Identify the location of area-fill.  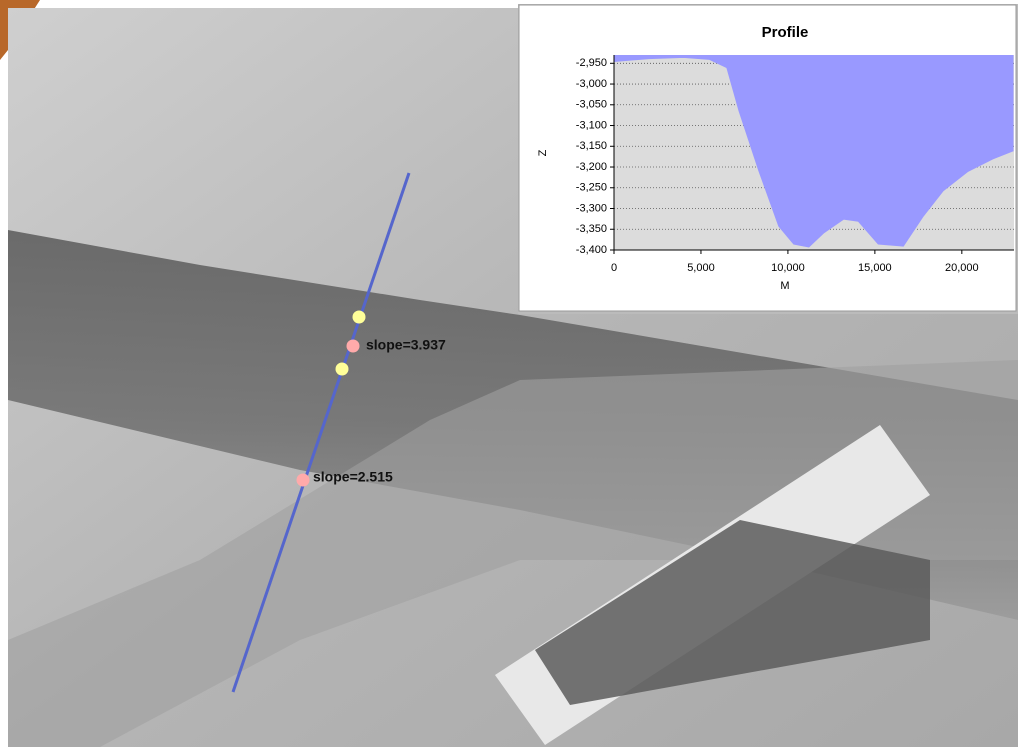
(814, 151).